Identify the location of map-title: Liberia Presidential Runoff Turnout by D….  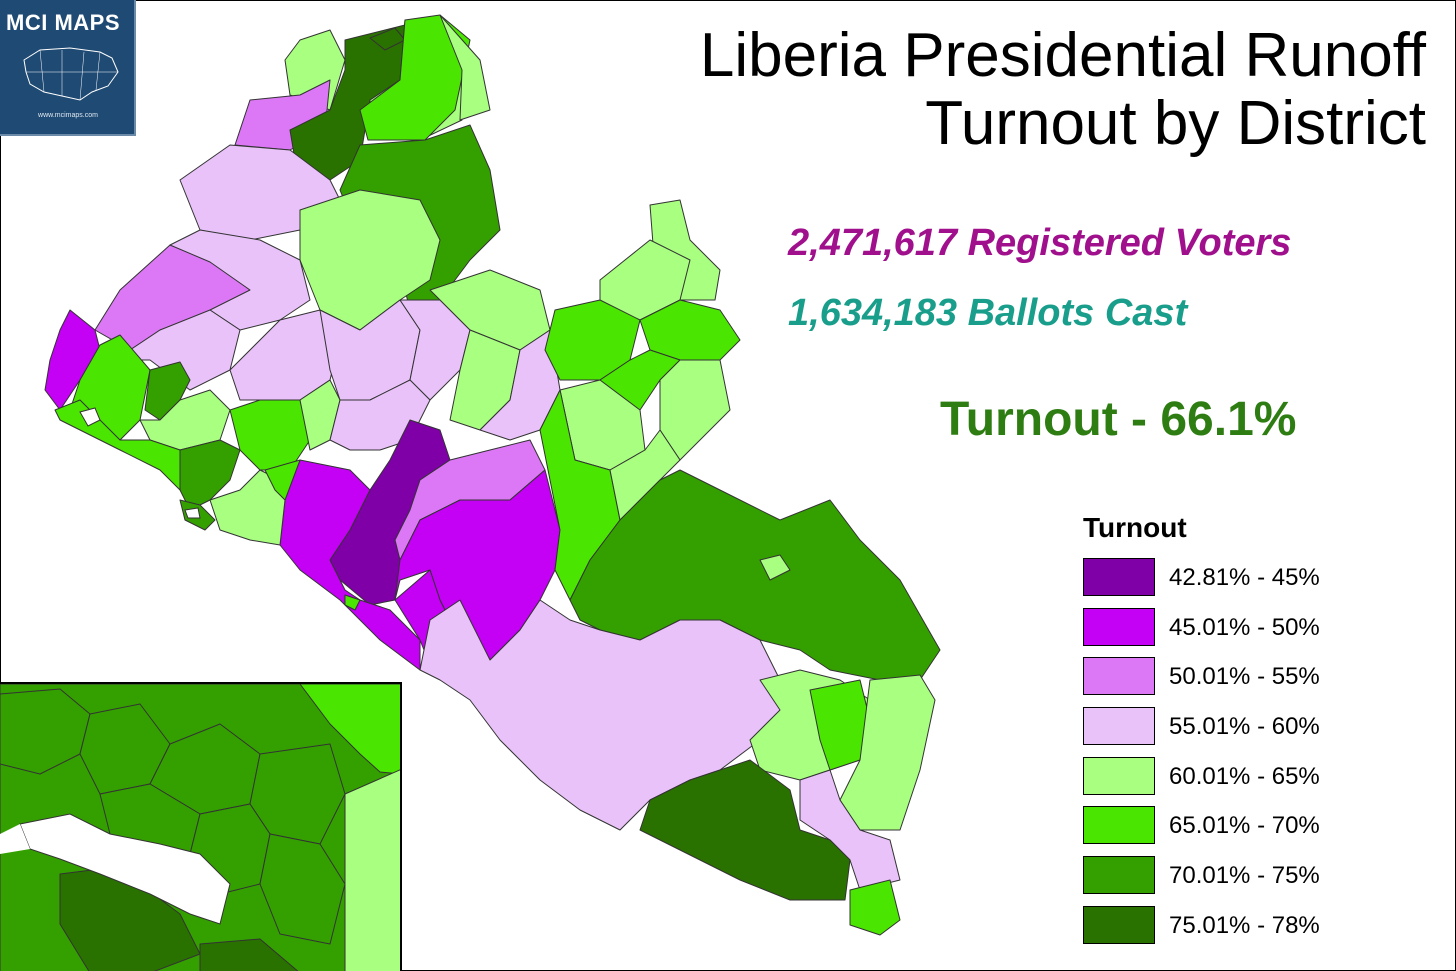
(1063, 90).